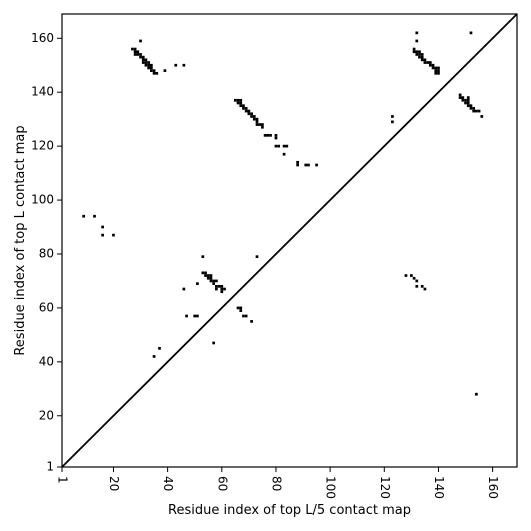 The width and height of the screenshot is (531, 531). What do you see at coordinates (289, 510) in the screenshot?
I see `x-axis-label: Residue index of top L/5 contact map` at bounding box center [289, 510].